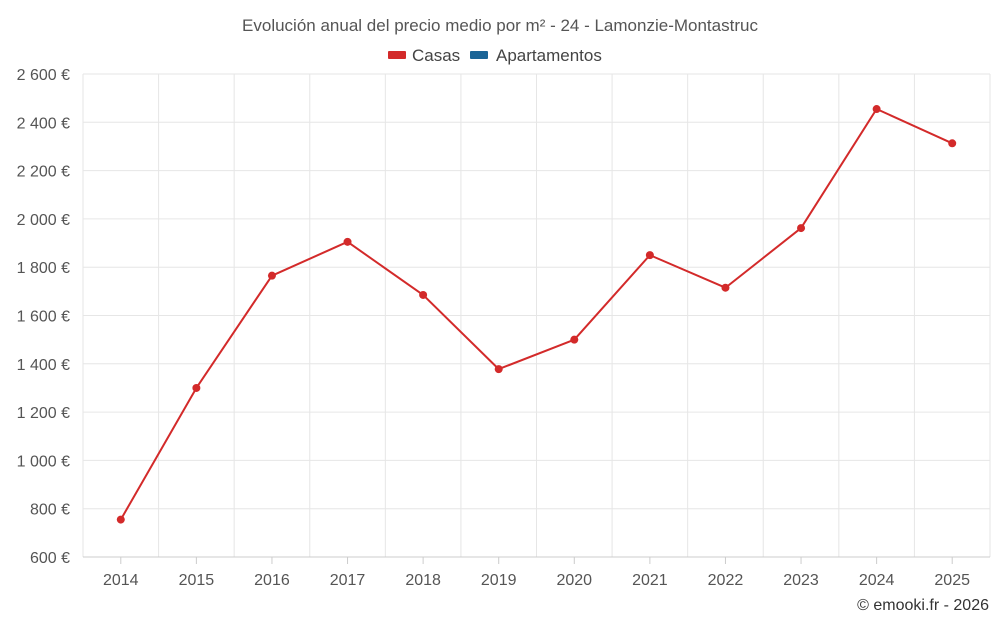 The height and width of the screenshot is (625, 1000). I want to click on x-tick-label: 2016, so click(272, 580).